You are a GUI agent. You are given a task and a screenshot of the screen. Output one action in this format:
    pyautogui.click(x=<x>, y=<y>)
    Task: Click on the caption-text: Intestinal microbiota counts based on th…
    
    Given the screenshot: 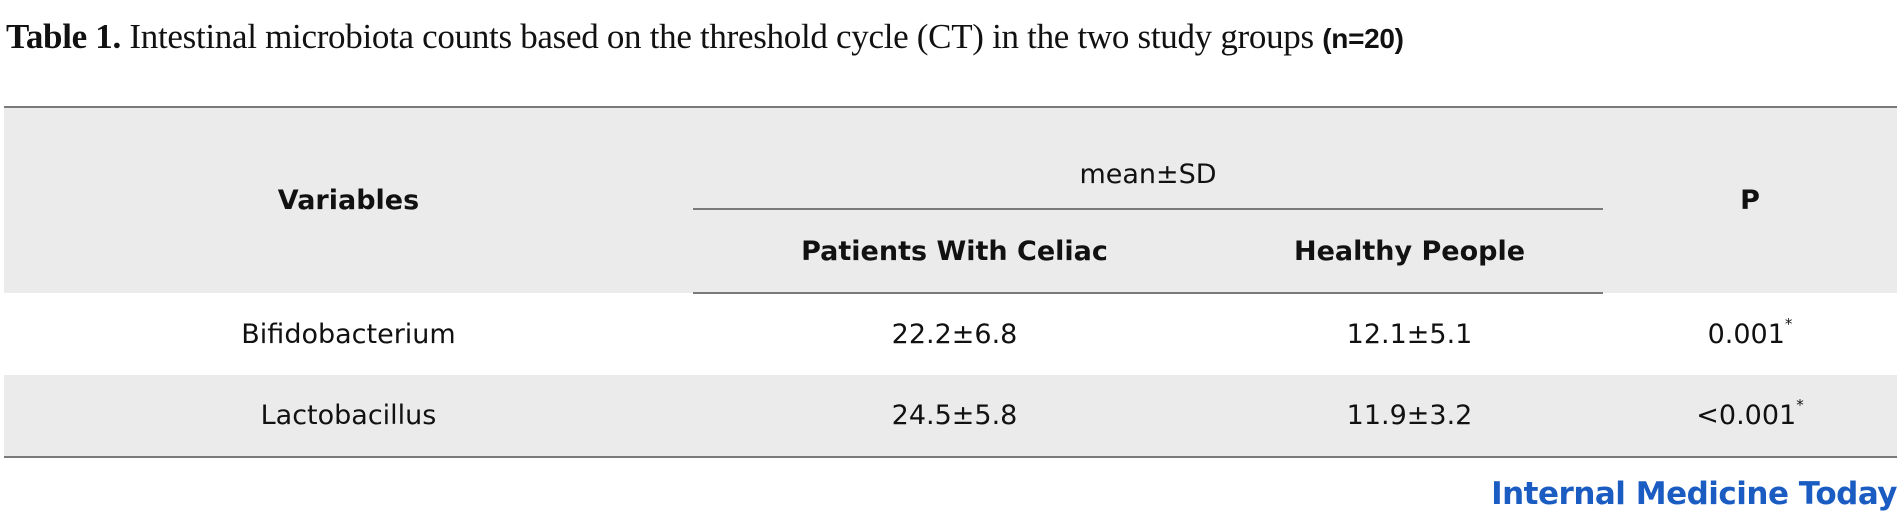 What is the action you would take?
    pyautogui.click(x=721, y=36)
    